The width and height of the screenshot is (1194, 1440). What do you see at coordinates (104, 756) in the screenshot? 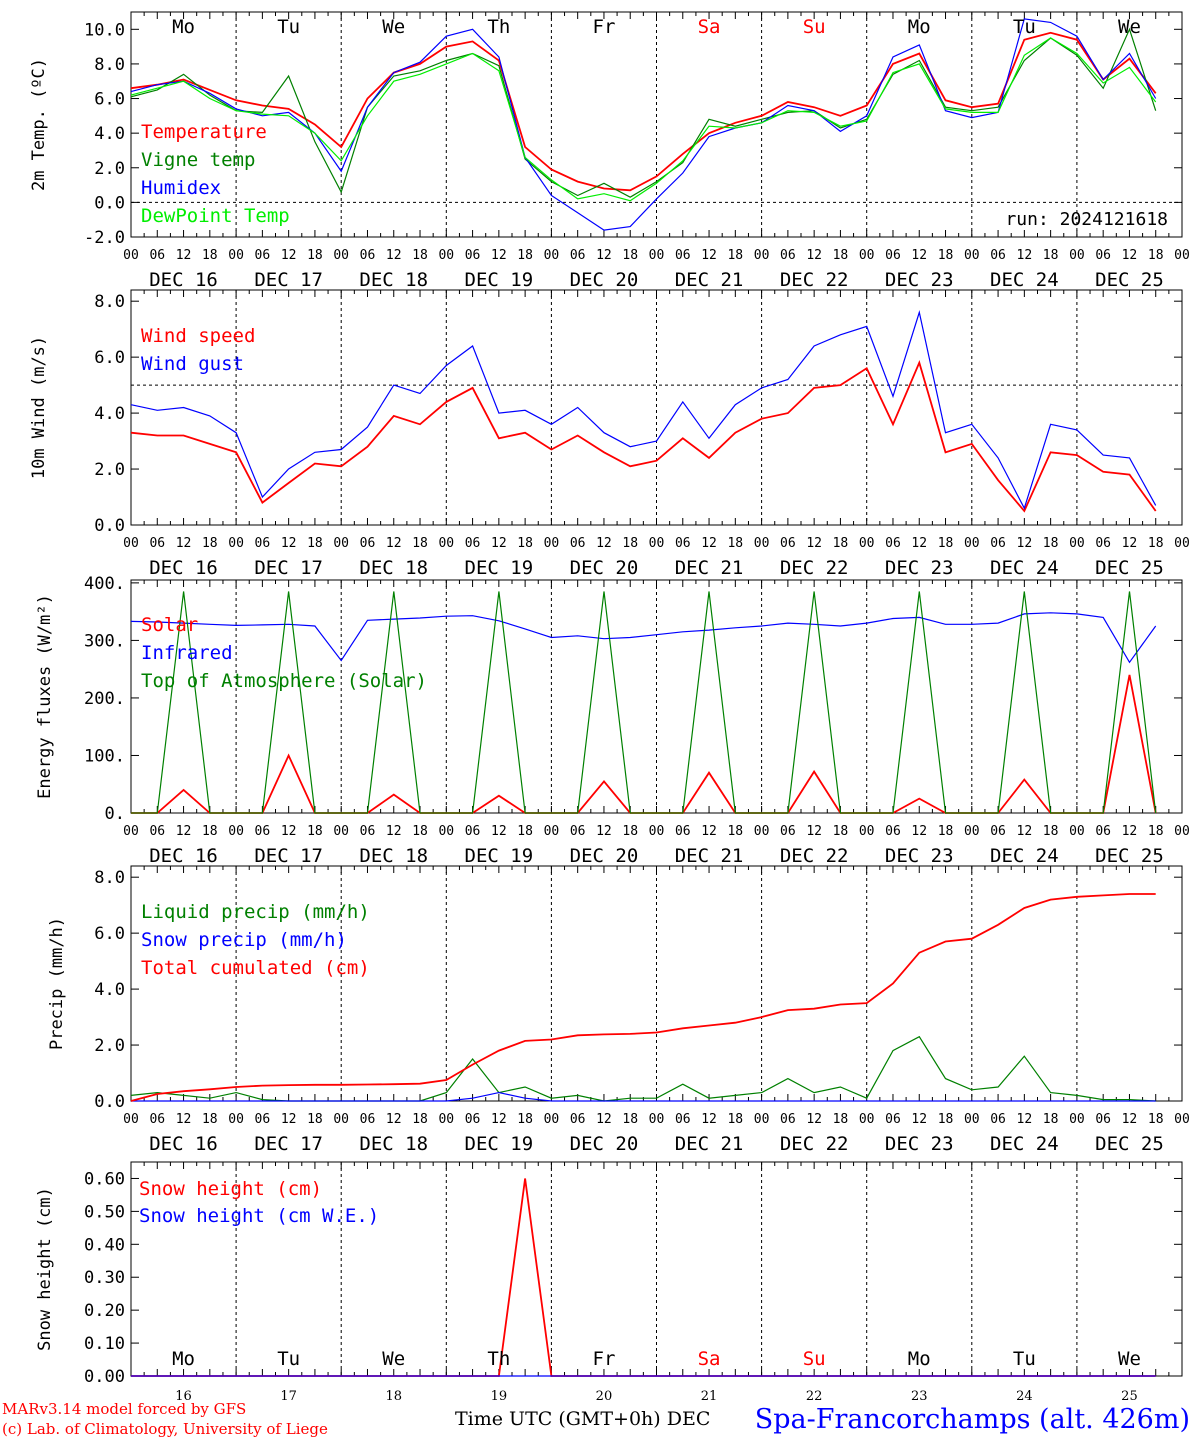
I see `y-tick-label: 100.` at bounding box center [104, 756].